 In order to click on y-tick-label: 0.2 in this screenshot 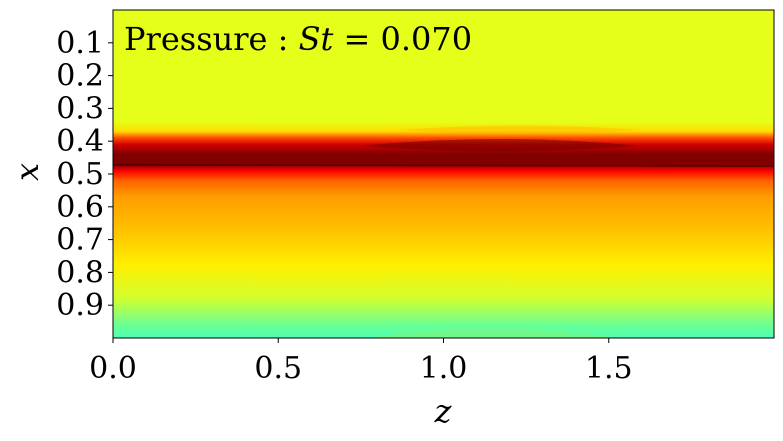, I will do `click(80, 76)`.